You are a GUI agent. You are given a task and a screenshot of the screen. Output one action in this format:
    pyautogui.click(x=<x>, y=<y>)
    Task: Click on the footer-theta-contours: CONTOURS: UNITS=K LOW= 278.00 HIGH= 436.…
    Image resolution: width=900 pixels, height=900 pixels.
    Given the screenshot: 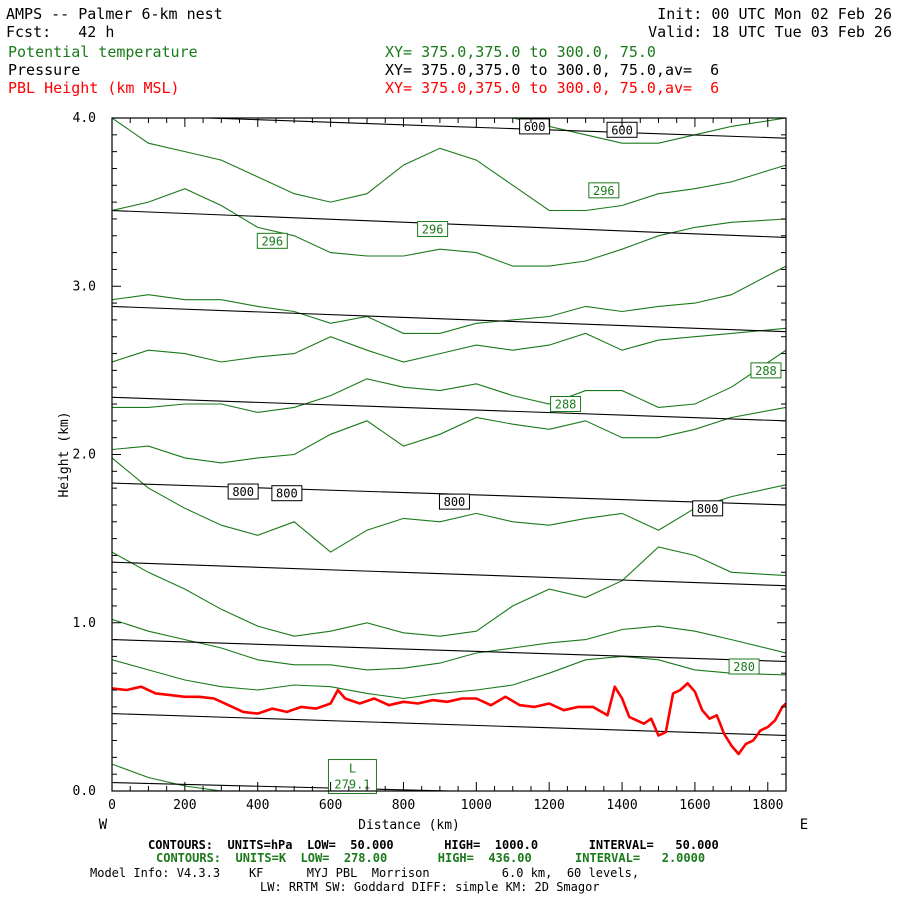 What is the action you would take?
    pyautogui.click(x=431, y=858)
    